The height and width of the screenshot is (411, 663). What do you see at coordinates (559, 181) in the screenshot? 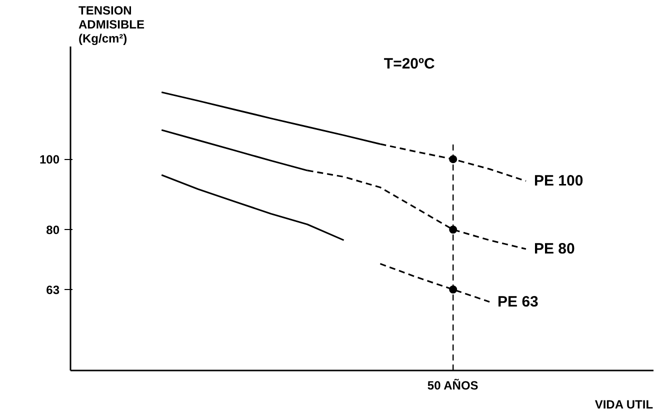
I see `series-label: PE 100` at bounding box center [559, 181].